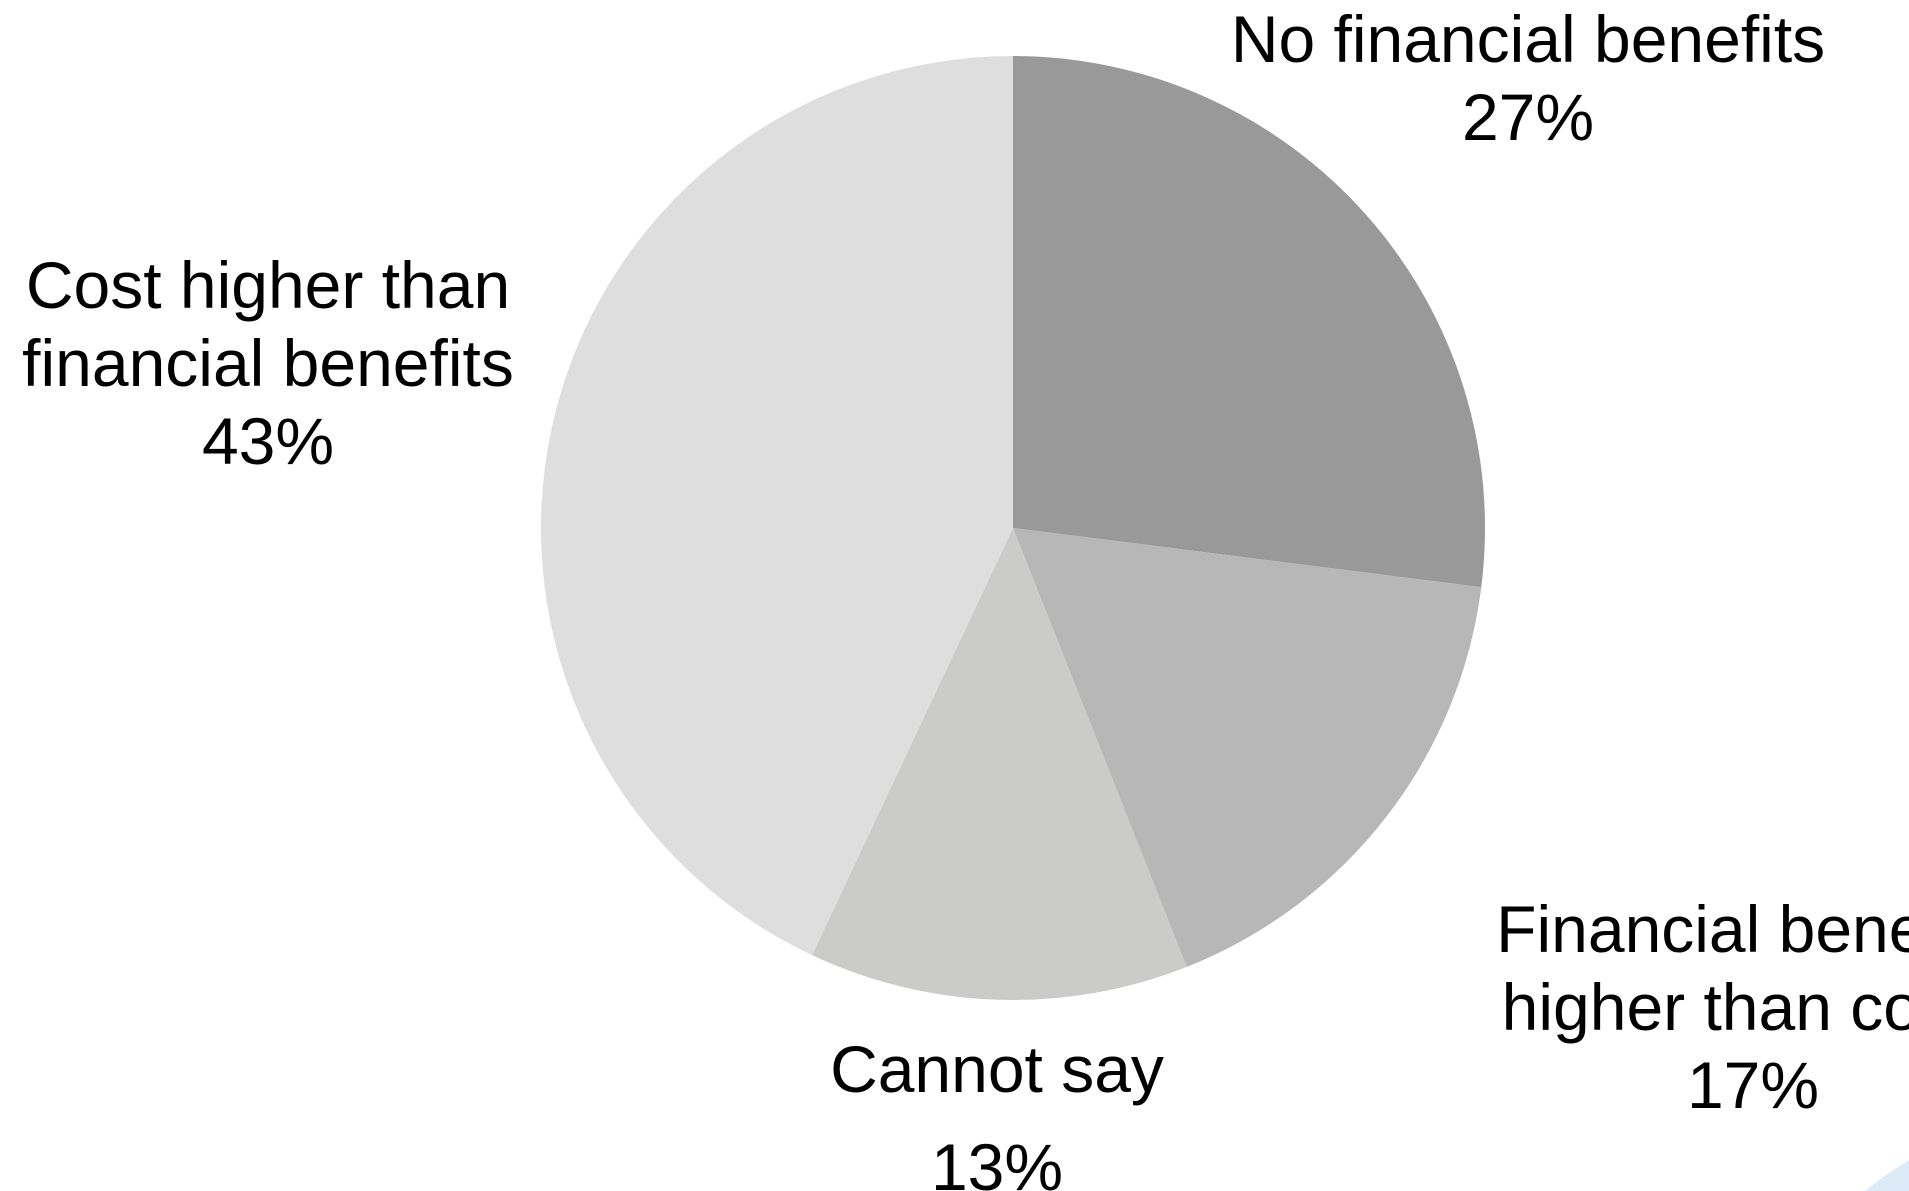  What do you see at coordinates (1702, 929) in the screenshot?
I see `slice-name-line: Financial benefits` at bounding box center [1702, 929].